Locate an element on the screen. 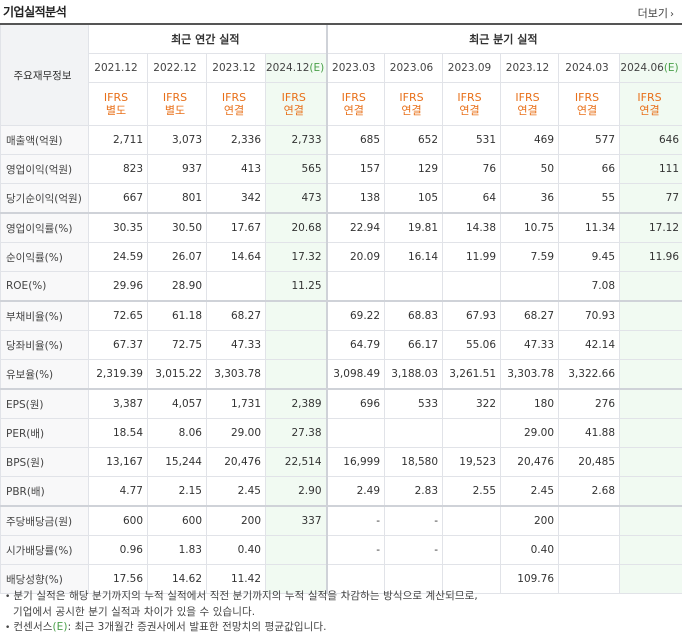 The height and width of the screenshot is (637, 682). value-cell: 68.27 is located at coordinates (530, 315).